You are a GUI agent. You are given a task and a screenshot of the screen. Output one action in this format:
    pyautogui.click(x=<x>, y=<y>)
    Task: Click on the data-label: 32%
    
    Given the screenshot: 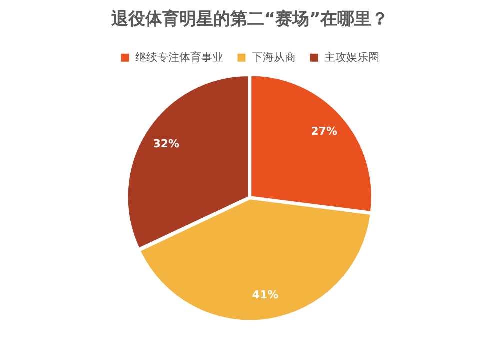 What is the action you would take?
    pyautogui.click(x=166, y=143)
    